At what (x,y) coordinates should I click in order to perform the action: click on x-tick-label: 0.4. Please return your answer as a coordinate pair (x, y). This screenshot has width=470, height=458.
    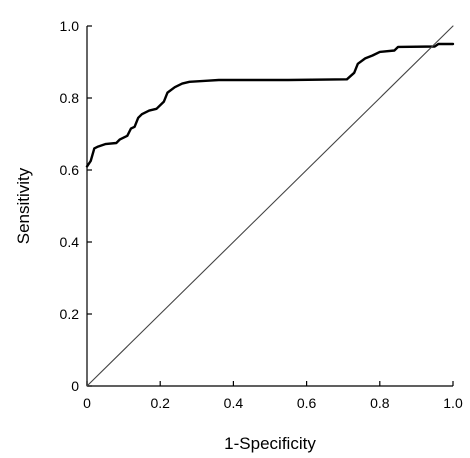
    Looking at the image, I should click on (234, 403).